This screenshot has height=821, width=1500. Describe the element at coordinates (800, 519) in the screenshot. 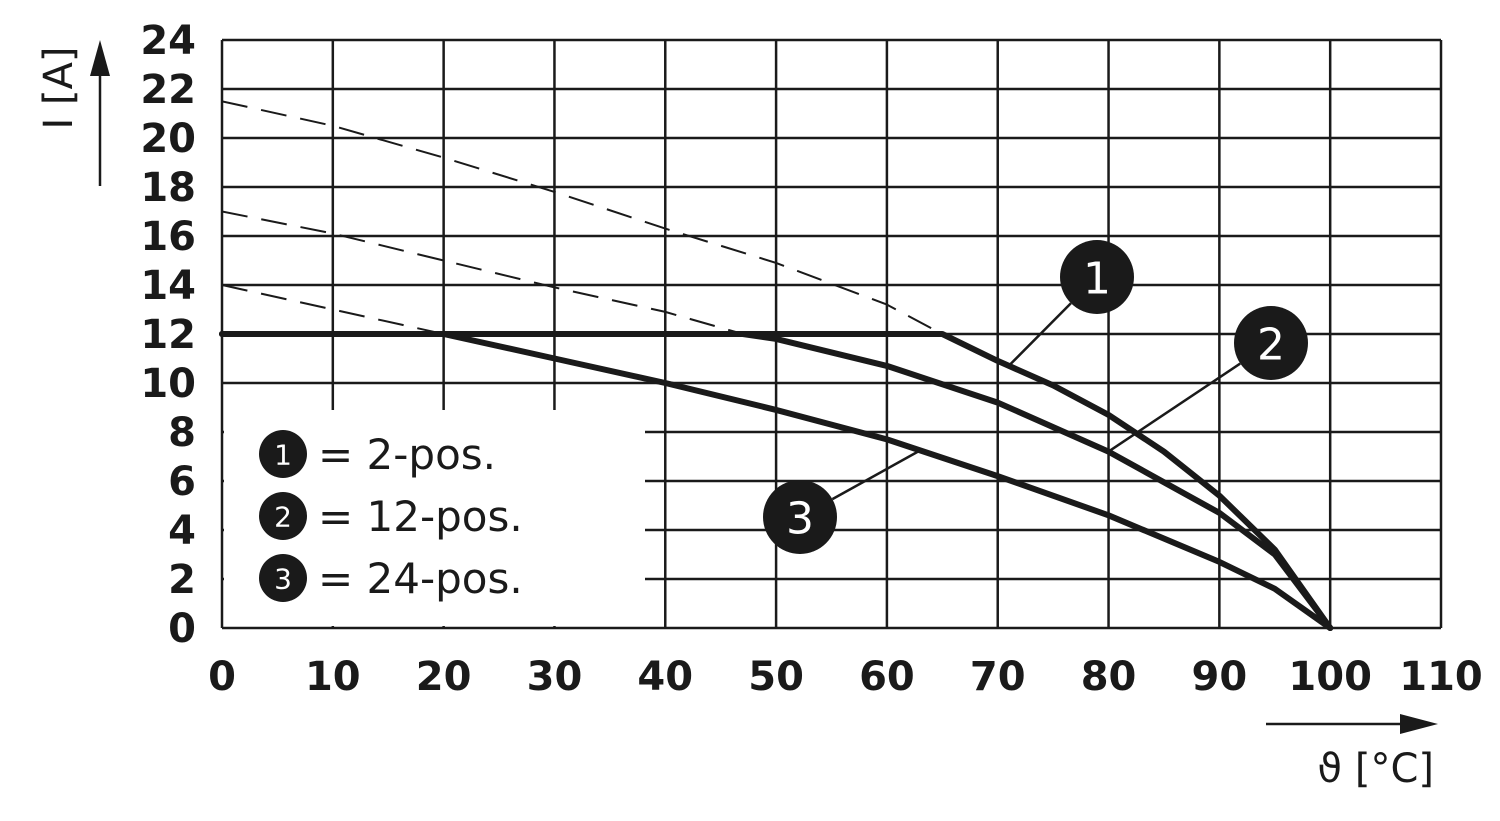

I see `callout-3-label: 3` at that location.